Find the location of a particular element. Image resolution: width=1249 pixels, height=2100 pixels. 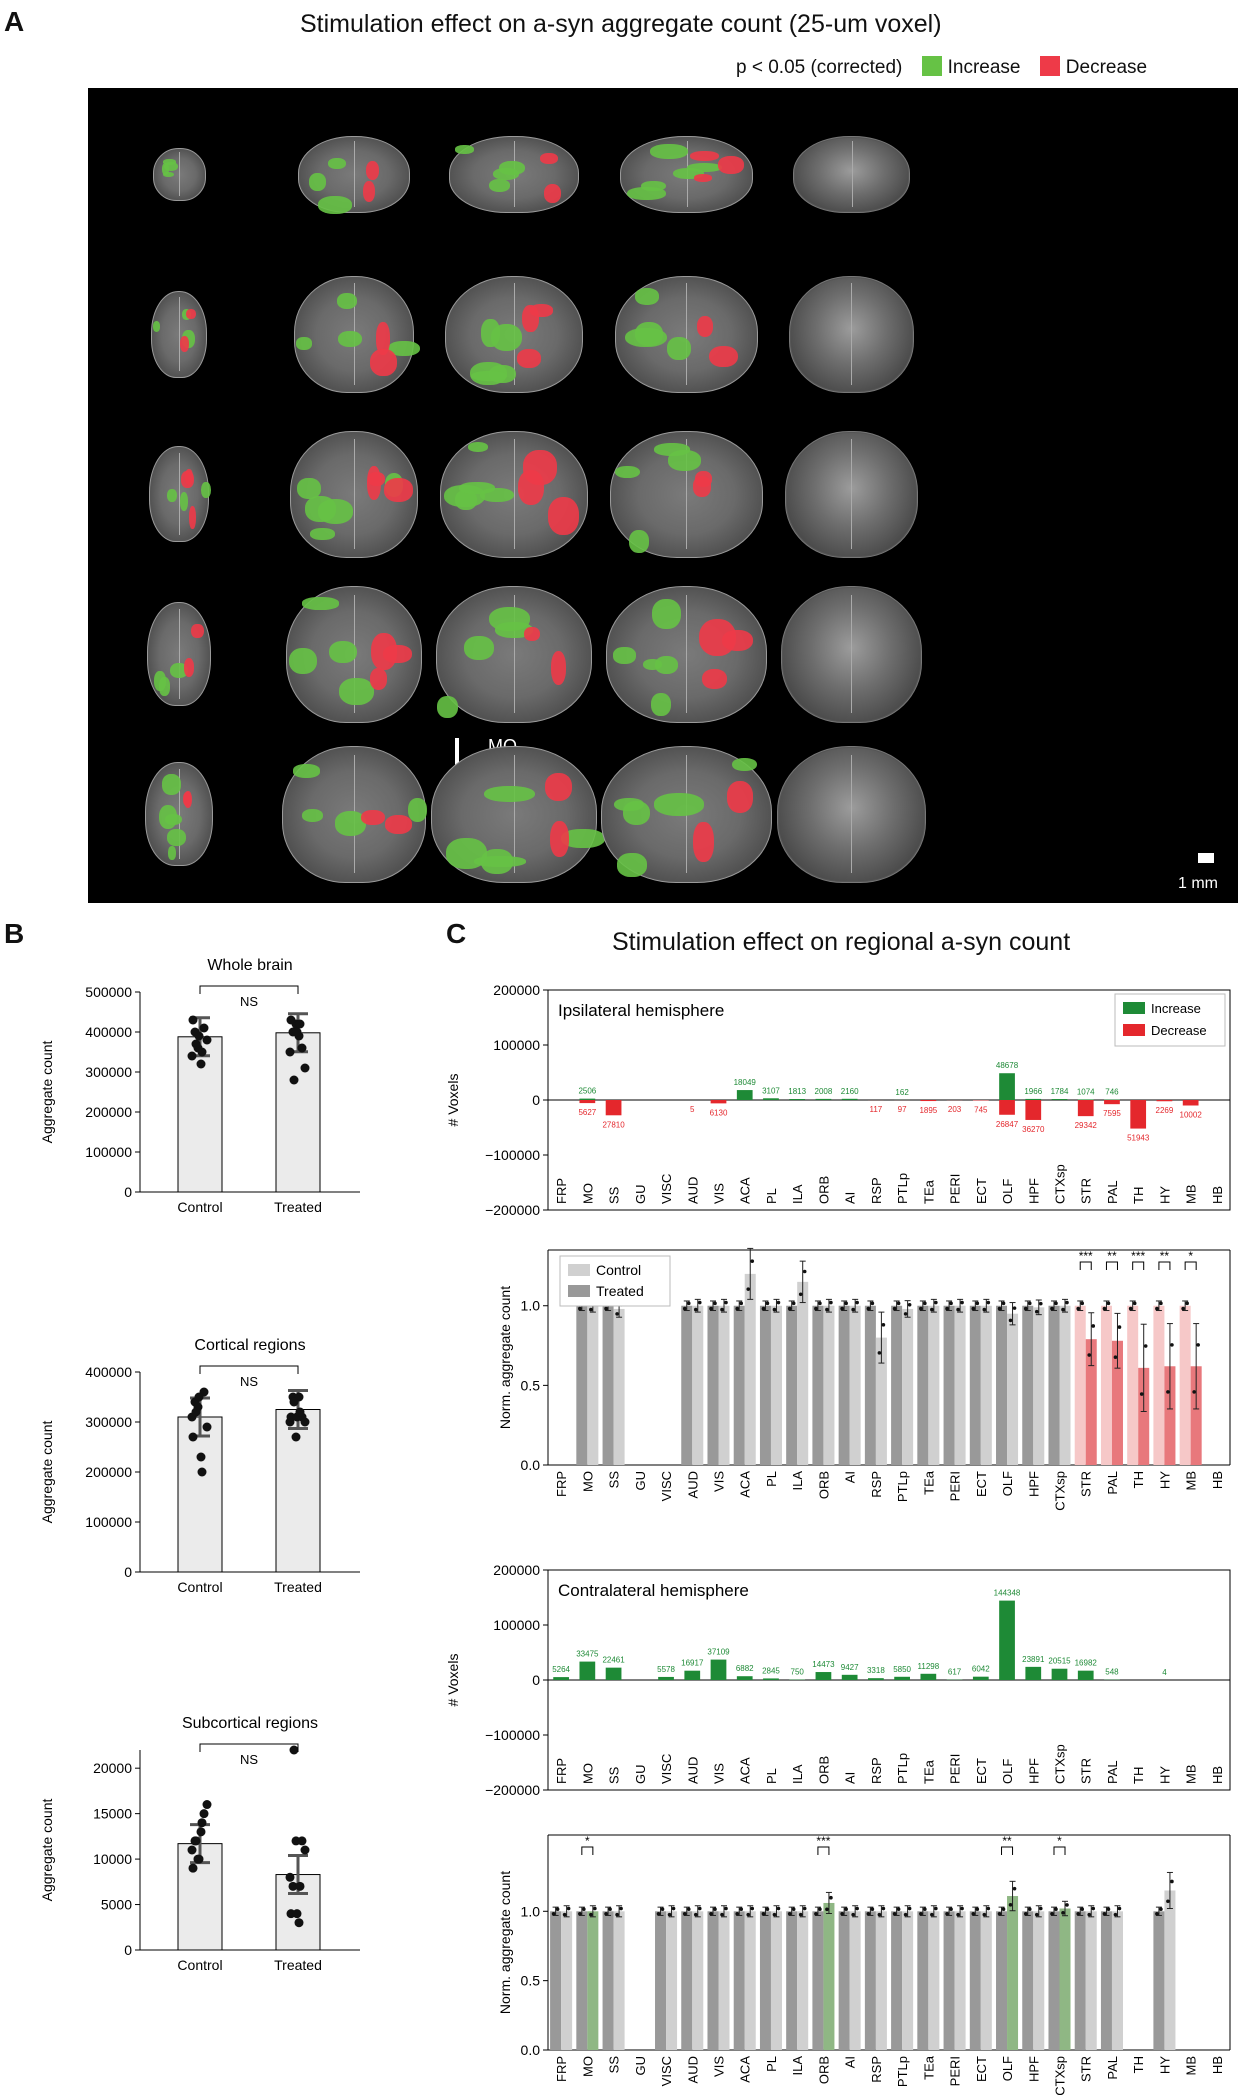

decrease-bar is located at coordinates (928, 1101).